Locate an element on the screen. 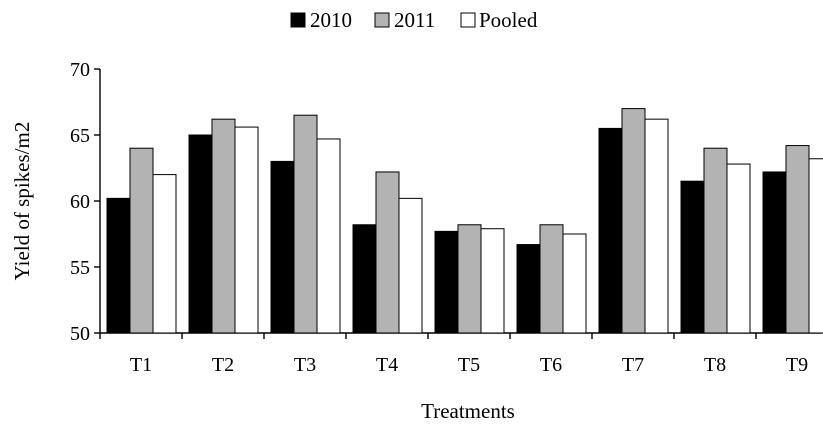 This screenshot has height=424, width=823. x-tick-label: T4 is located at coordinates (387, 365).